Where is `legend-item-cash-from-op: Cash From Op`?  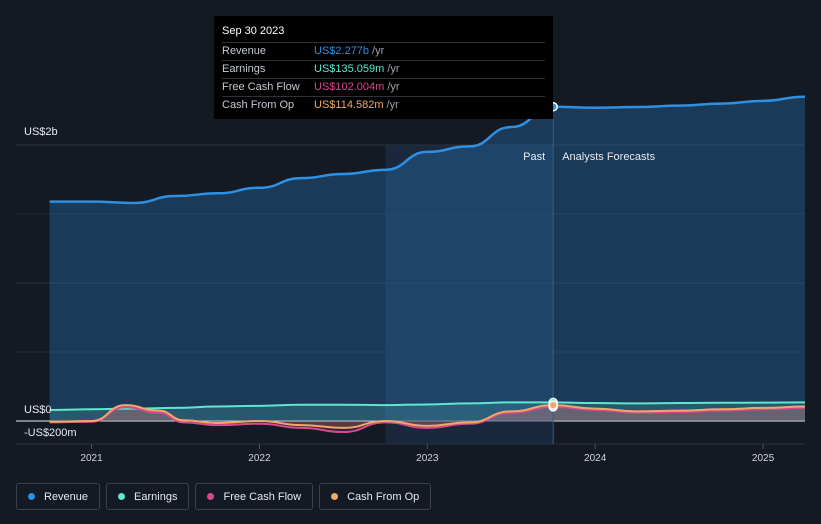 legend-item-cash-from-op: Cash From Op is located at coordinates (375, 496).